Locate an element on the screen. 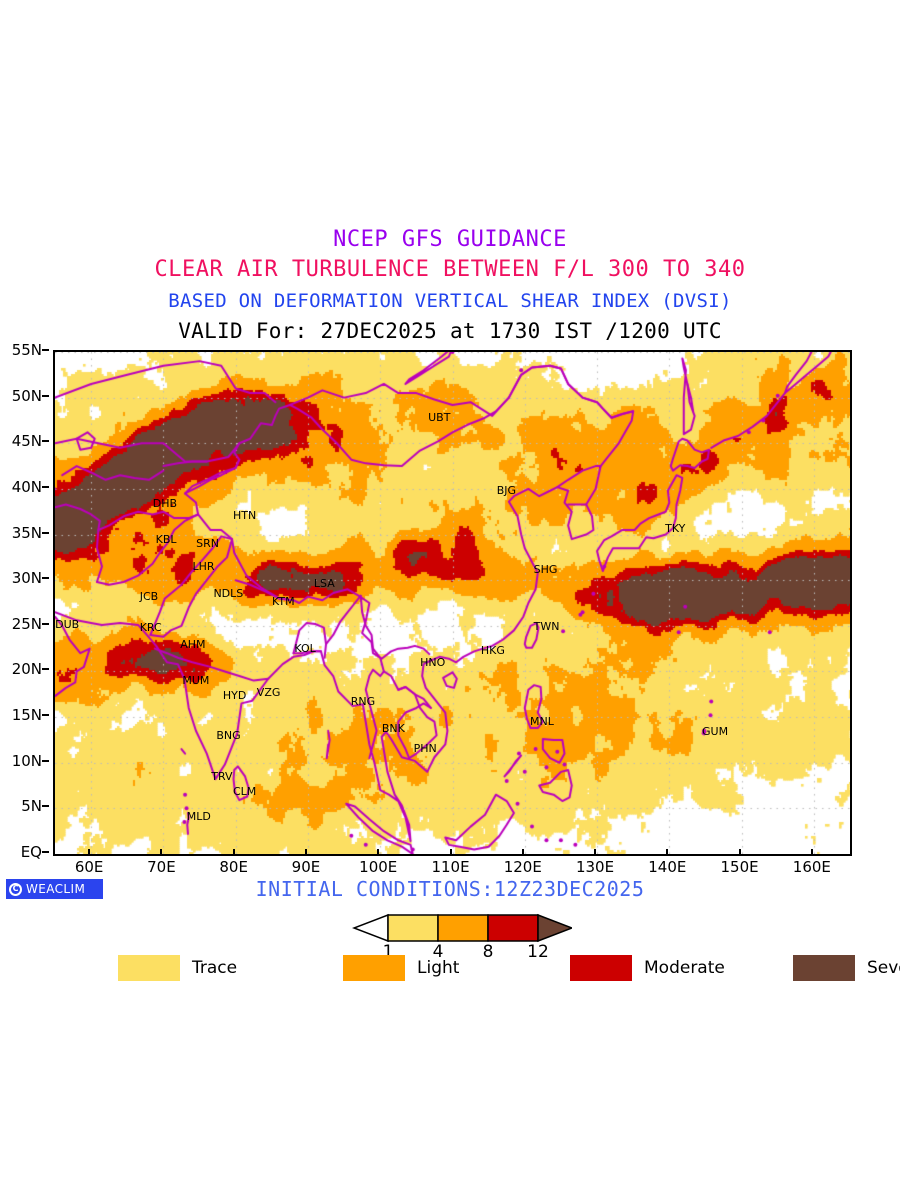  city-label-phn: PHN is located at coordinates (425, 749).